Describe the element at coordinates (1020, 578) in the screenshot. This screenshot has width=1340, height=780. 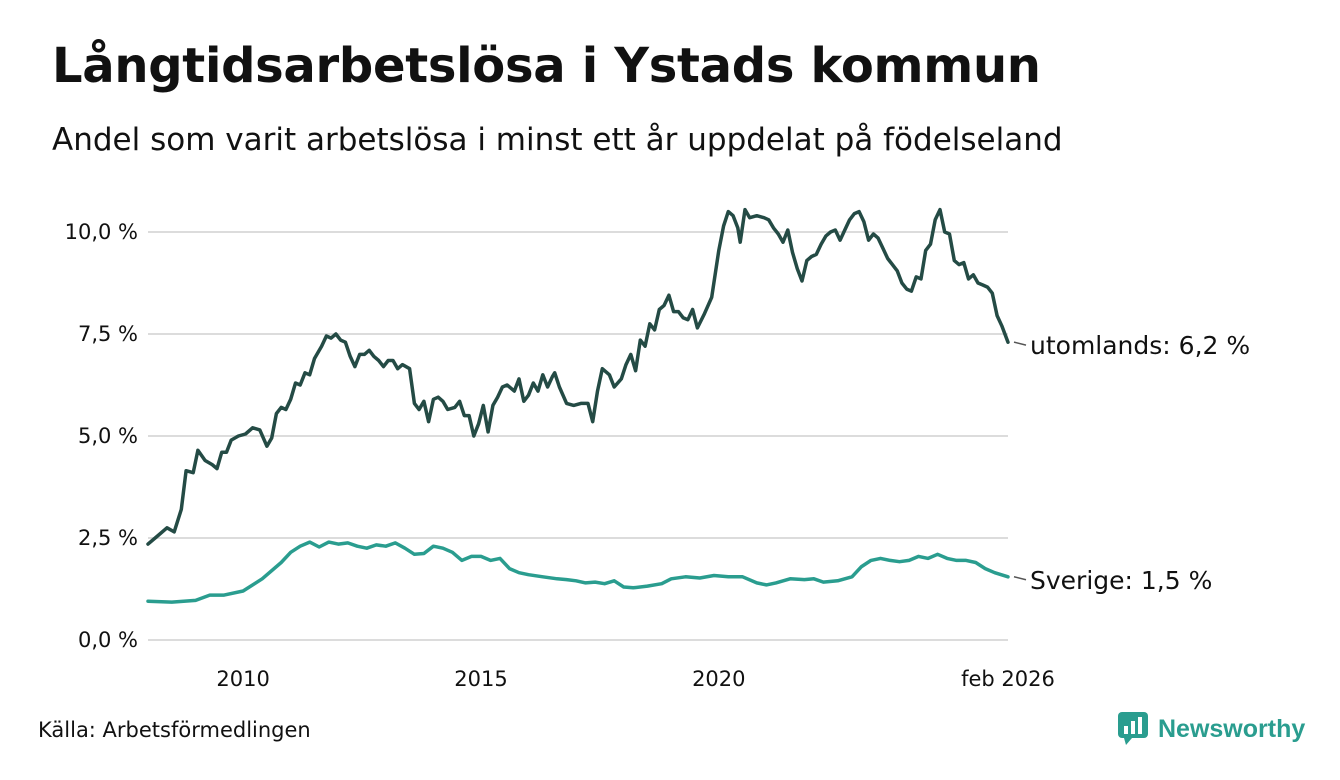
I see `label-connector-sverige` at that location.